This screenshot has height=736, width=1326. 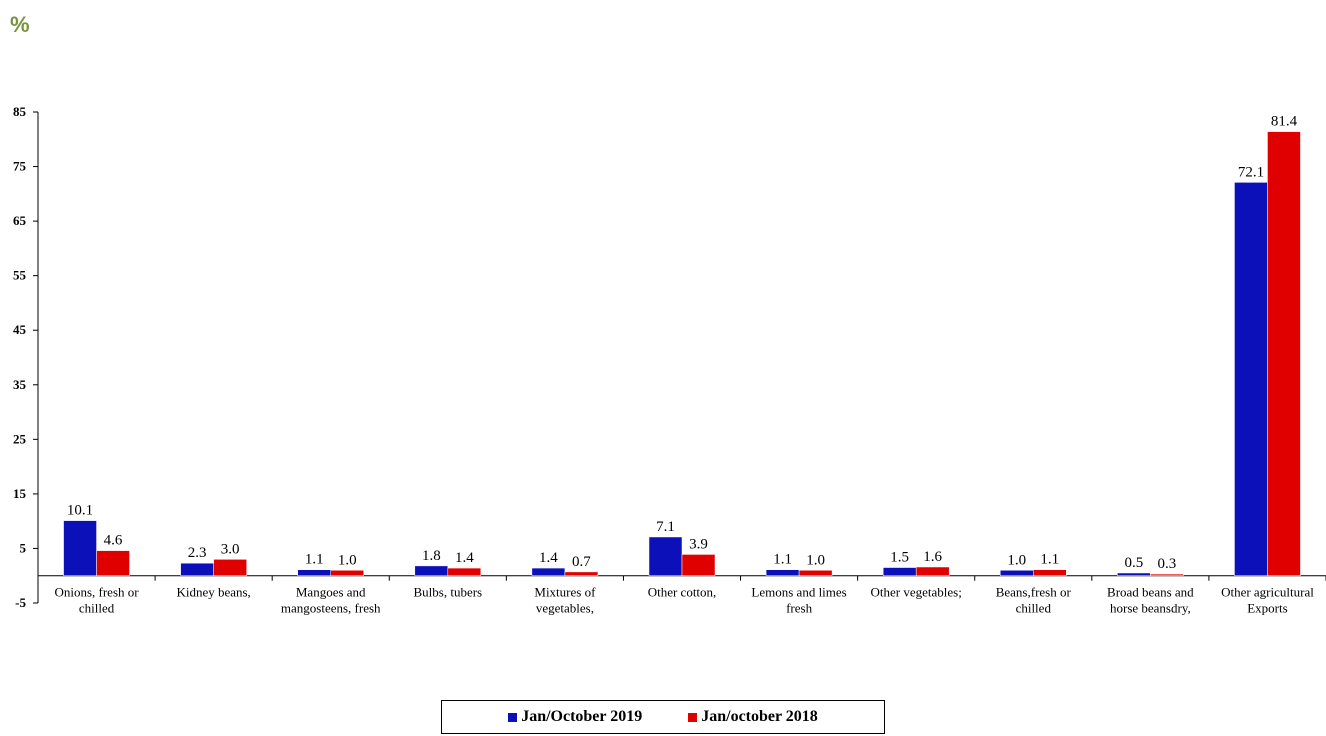 I want to click on data-label-series-1: 1.0, so click(x=1016, y=560).